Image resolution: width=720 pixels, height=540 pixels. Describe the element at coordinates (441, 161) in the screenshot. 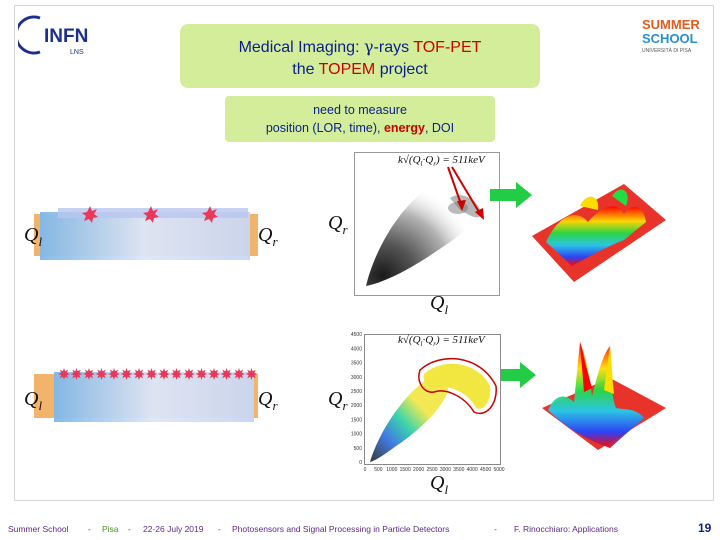

I see `energy-formula-top: k√(Ql·Qr) = 511keV` at that location.